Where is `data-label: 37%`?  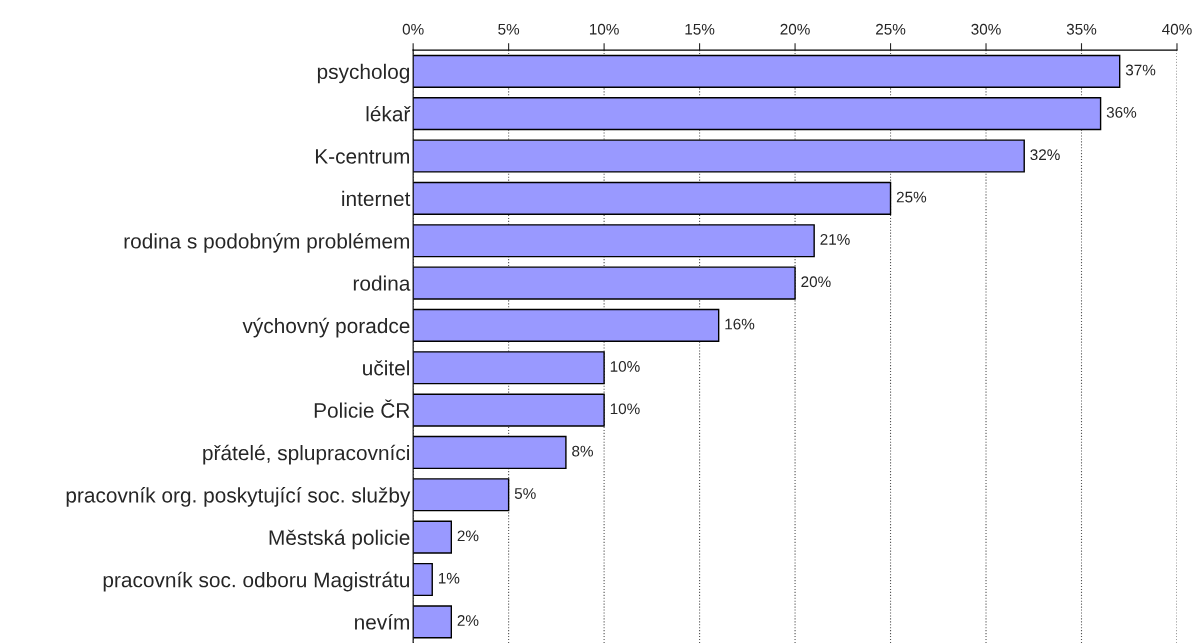 data-label: 37% is located at coordinates (1140, 70).